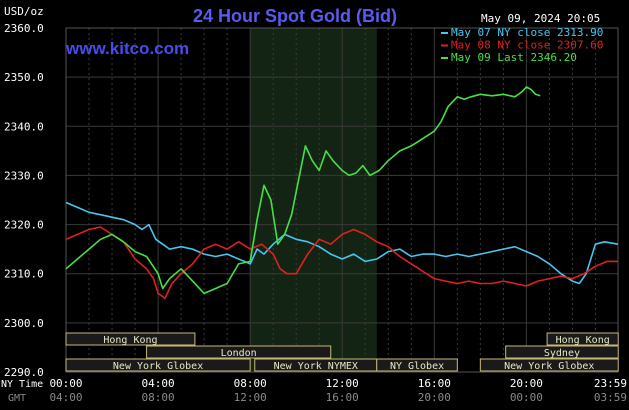 The width and height of the screenshot is (629, 410). I want to click on session-label: Sydney, so click(562, 353).